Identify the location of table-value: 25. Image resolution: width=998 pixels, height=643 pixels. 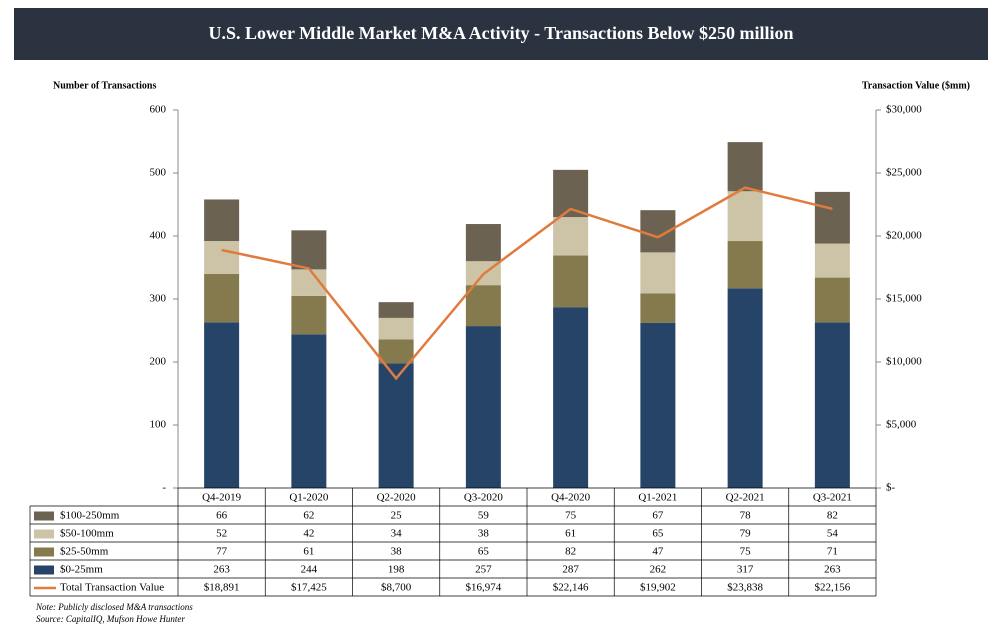
(397, 516).